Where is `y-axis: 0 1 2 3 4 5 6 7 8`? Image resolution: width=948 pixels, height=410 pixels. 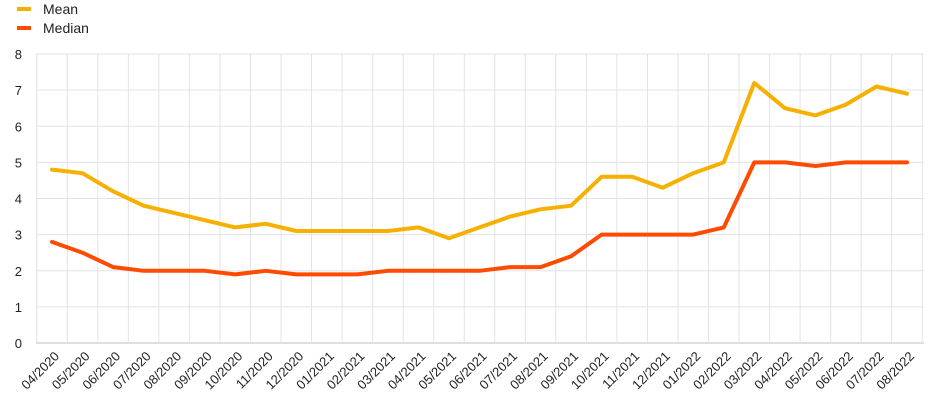
y-axis: 0 1 2 3 4 5 6 7 8 is located at coordinates (18, 199).